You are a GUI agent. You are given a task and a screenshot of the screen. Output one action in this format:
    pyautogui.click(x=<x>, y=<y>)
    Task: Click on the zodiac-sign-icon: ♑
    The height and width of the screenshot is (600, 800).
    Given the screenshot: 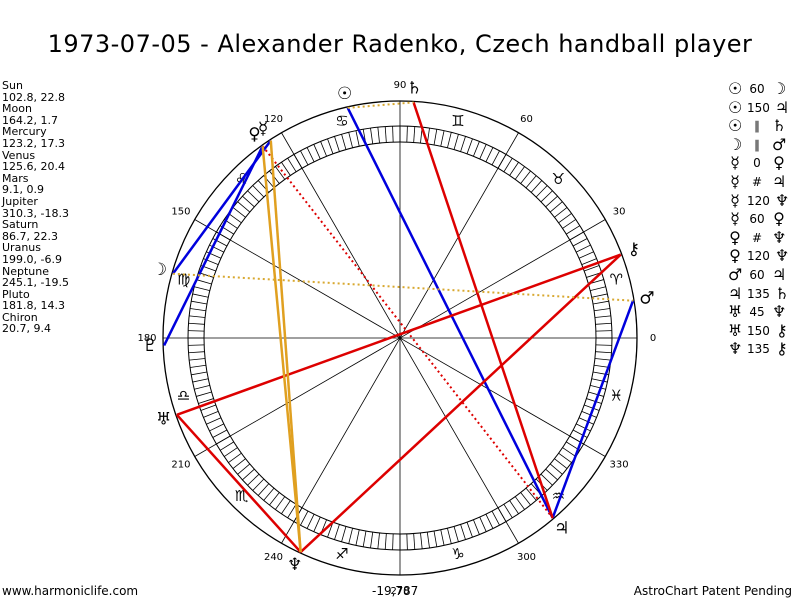 What is the action you would take?
    pyautogui.click(x=457, y=554)
    